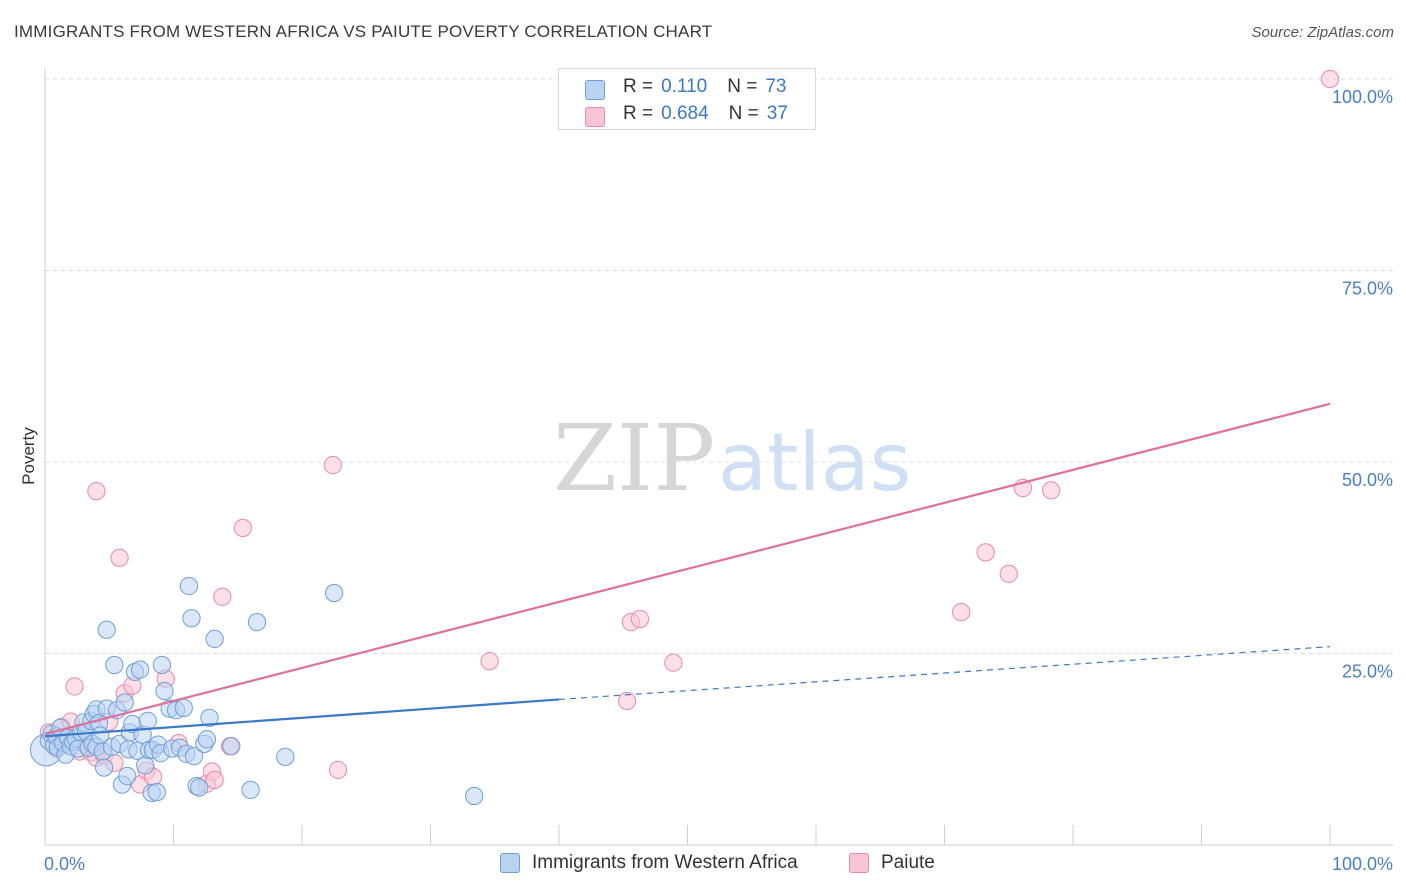  What do you see at coordinates (777, 113) in the screenshot?
I see `legend-n-value: 37` at bounding box center [777, 113].